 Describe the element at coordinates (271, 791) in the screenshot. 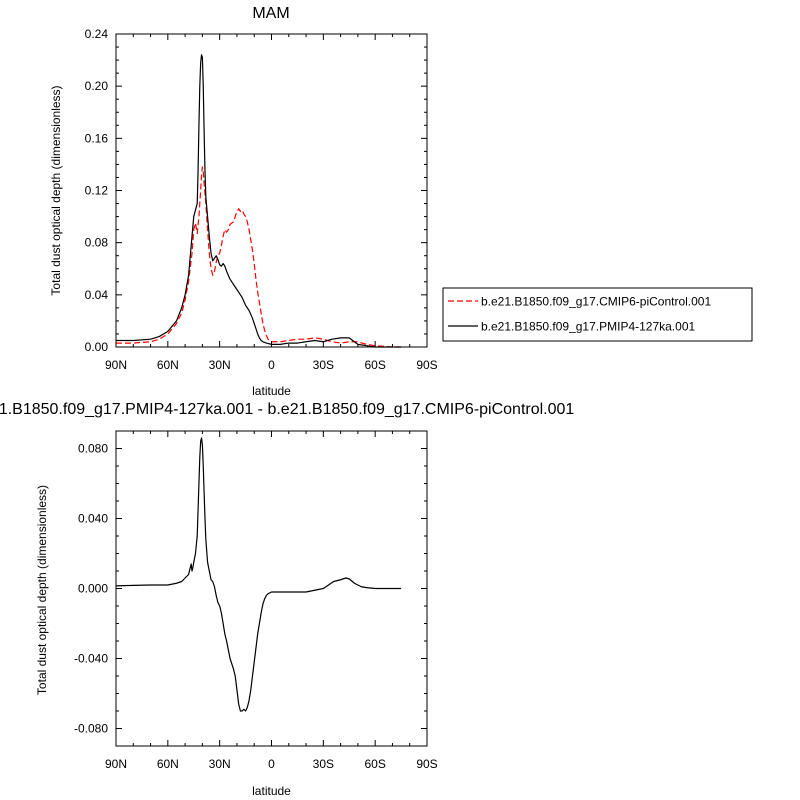

I see `x-axis-label-bottom: latitude` at that location.